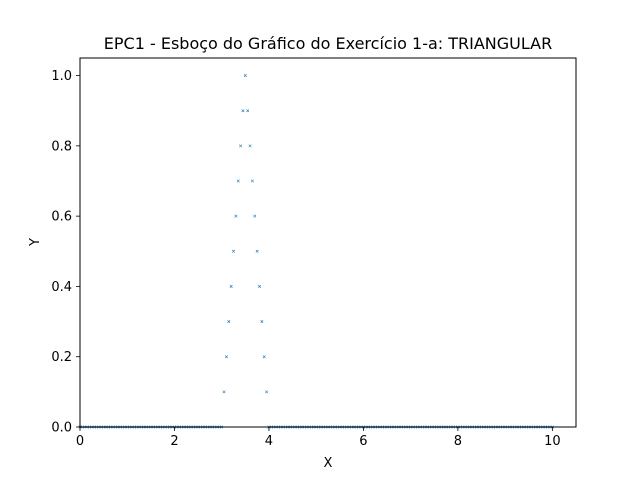 This screenshot has height=480, width=640. Describe the element at coordinates (61, 428) in the screenshot. I see `y-tick-label: 0.0` at that location.